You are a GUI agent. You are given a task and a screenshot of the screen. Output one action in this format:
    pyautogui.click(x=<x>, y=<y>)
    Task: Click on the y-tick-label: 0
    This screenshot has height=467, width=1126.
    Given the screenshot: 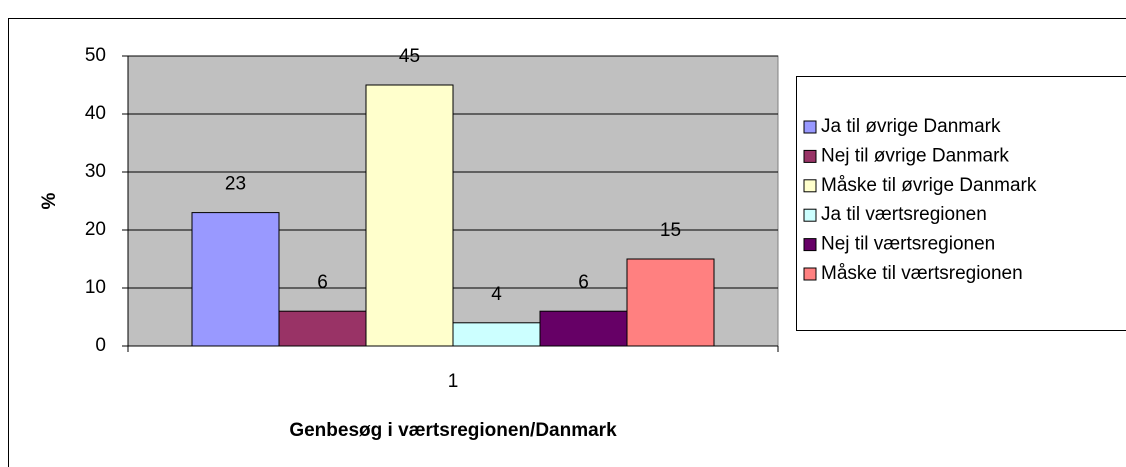 What is the action you would take?
    pyautogui.click(x=100, y=345)
    